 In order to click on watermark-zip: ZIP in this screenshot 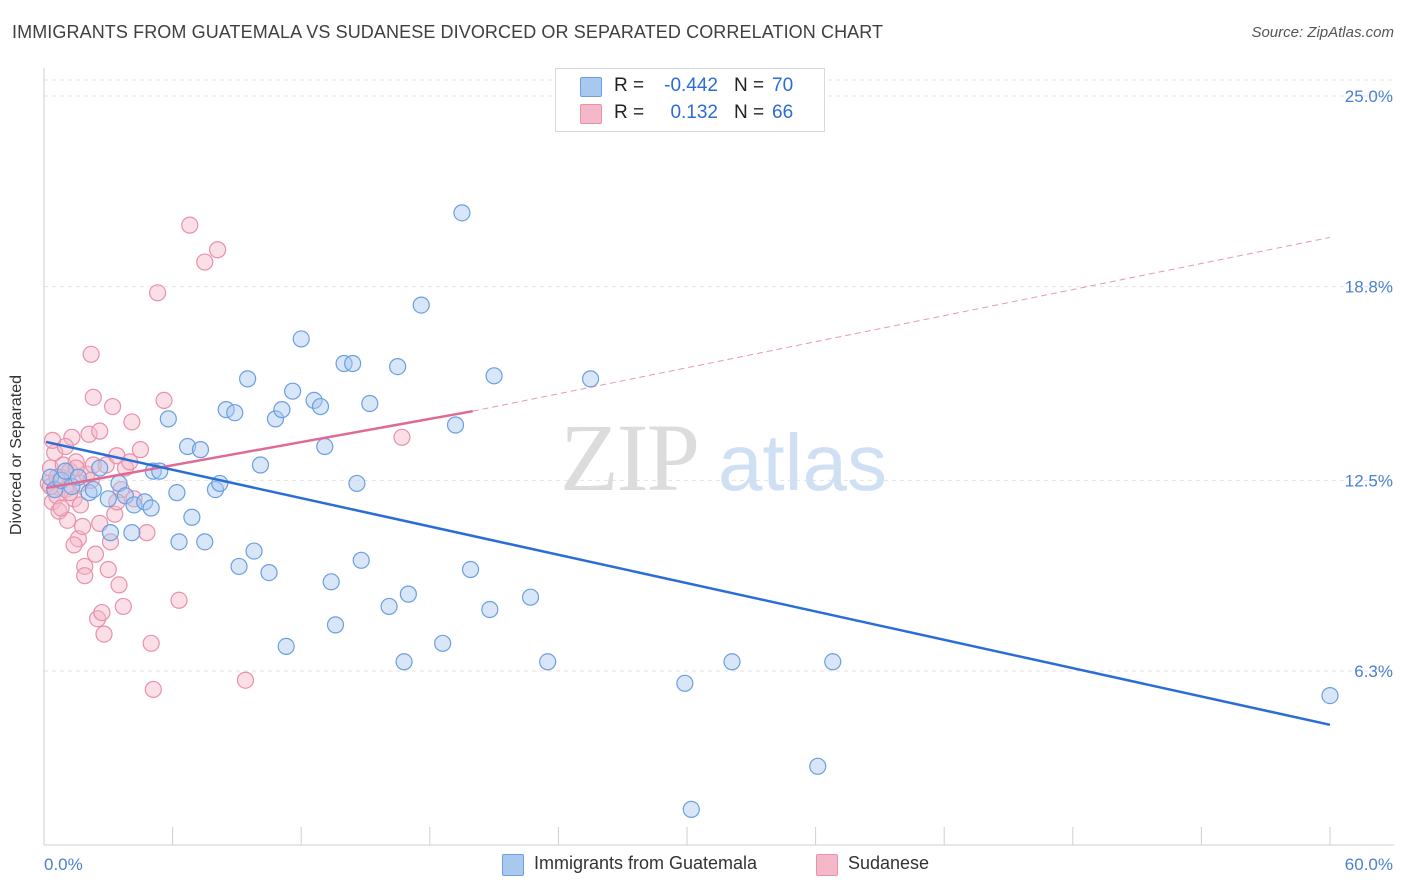, I will do `click(629, 457)`.